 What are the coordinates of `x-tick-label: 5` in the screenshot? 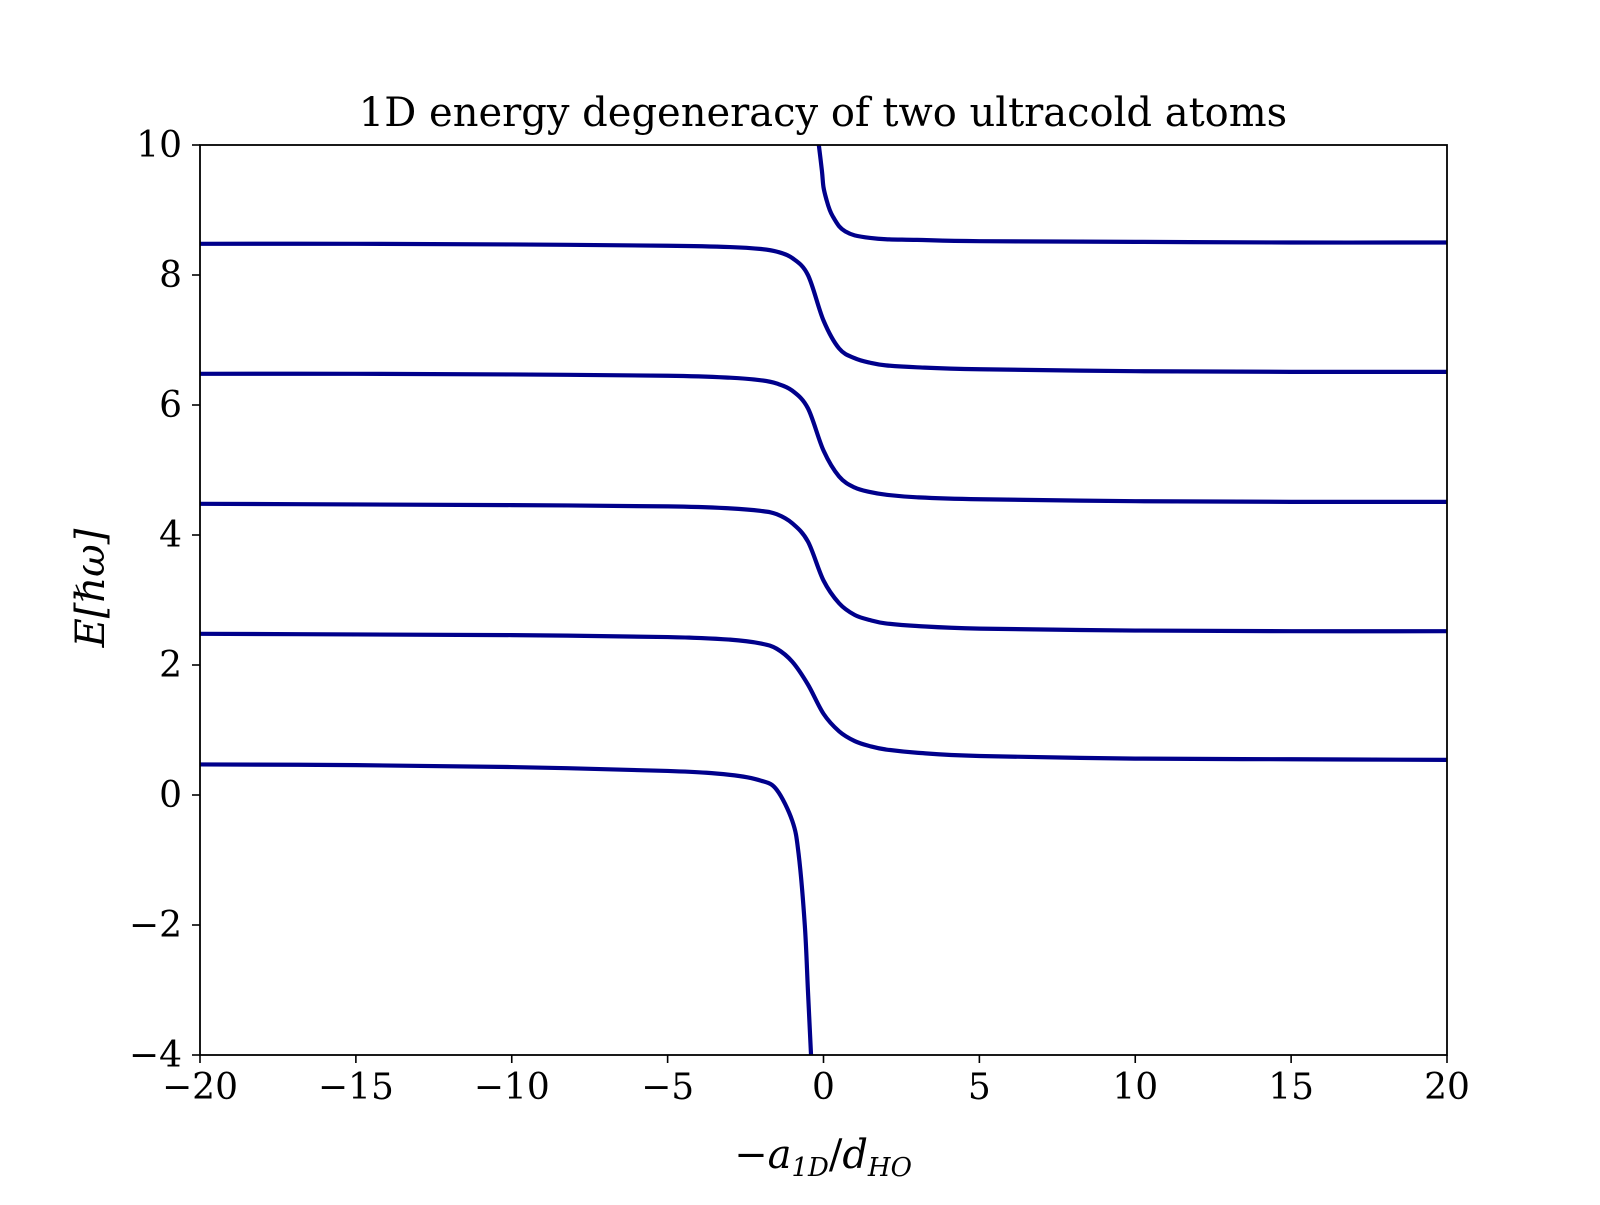 It's located at (979, 1087).